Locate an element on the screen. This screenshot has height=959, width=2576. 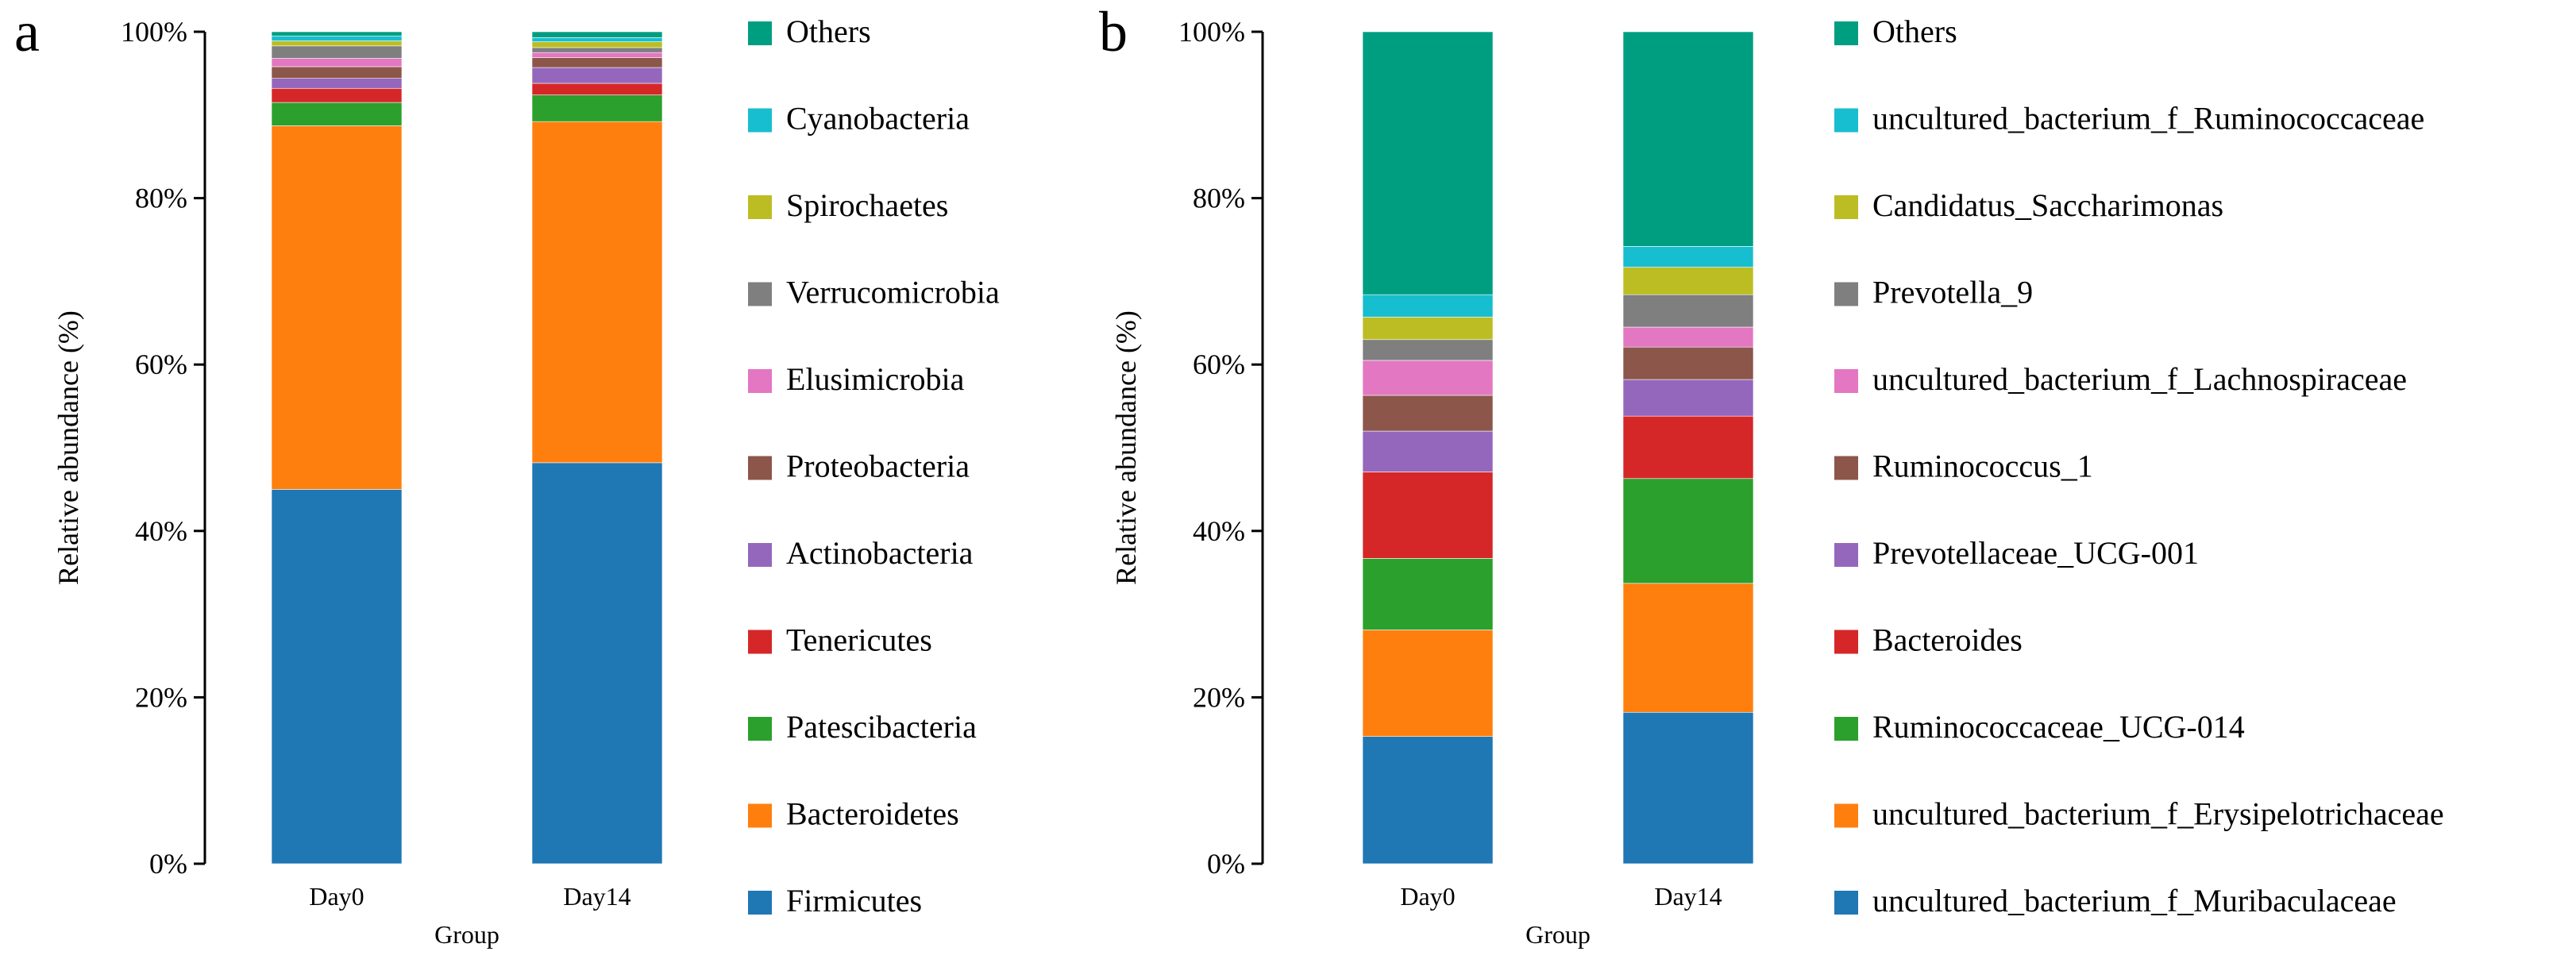
legend-label: Proteobacteria is located at coordinates (878, 466).